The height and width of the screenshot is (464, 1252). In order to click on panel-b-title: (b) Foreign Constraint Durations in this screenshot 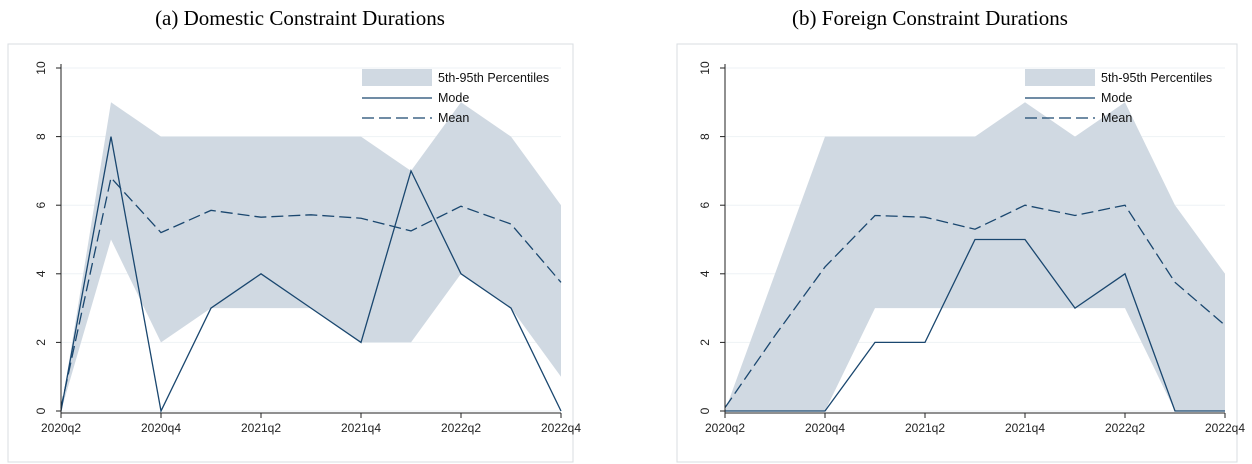, I will do `click(930, 18)`.